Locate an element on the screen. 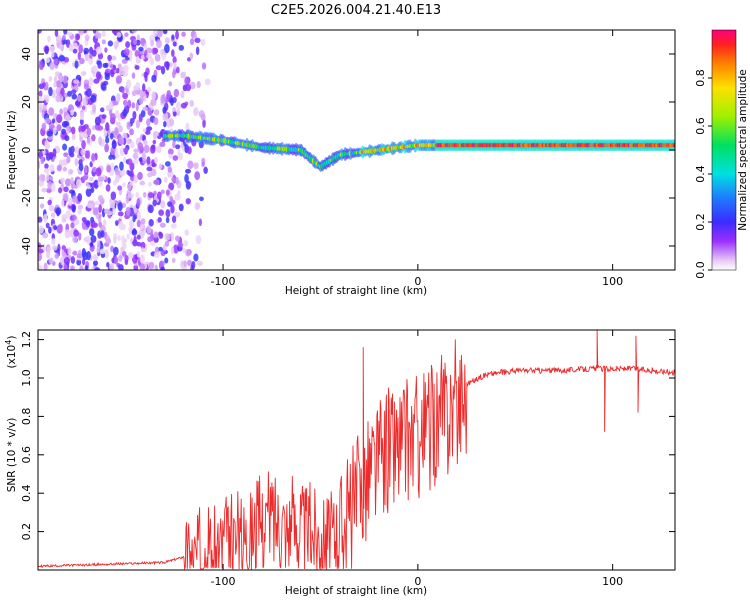 The height and width of the screenshot is (600, 750). spectrogram-x-tick-label: 100 is located at coordinates (612, 281).